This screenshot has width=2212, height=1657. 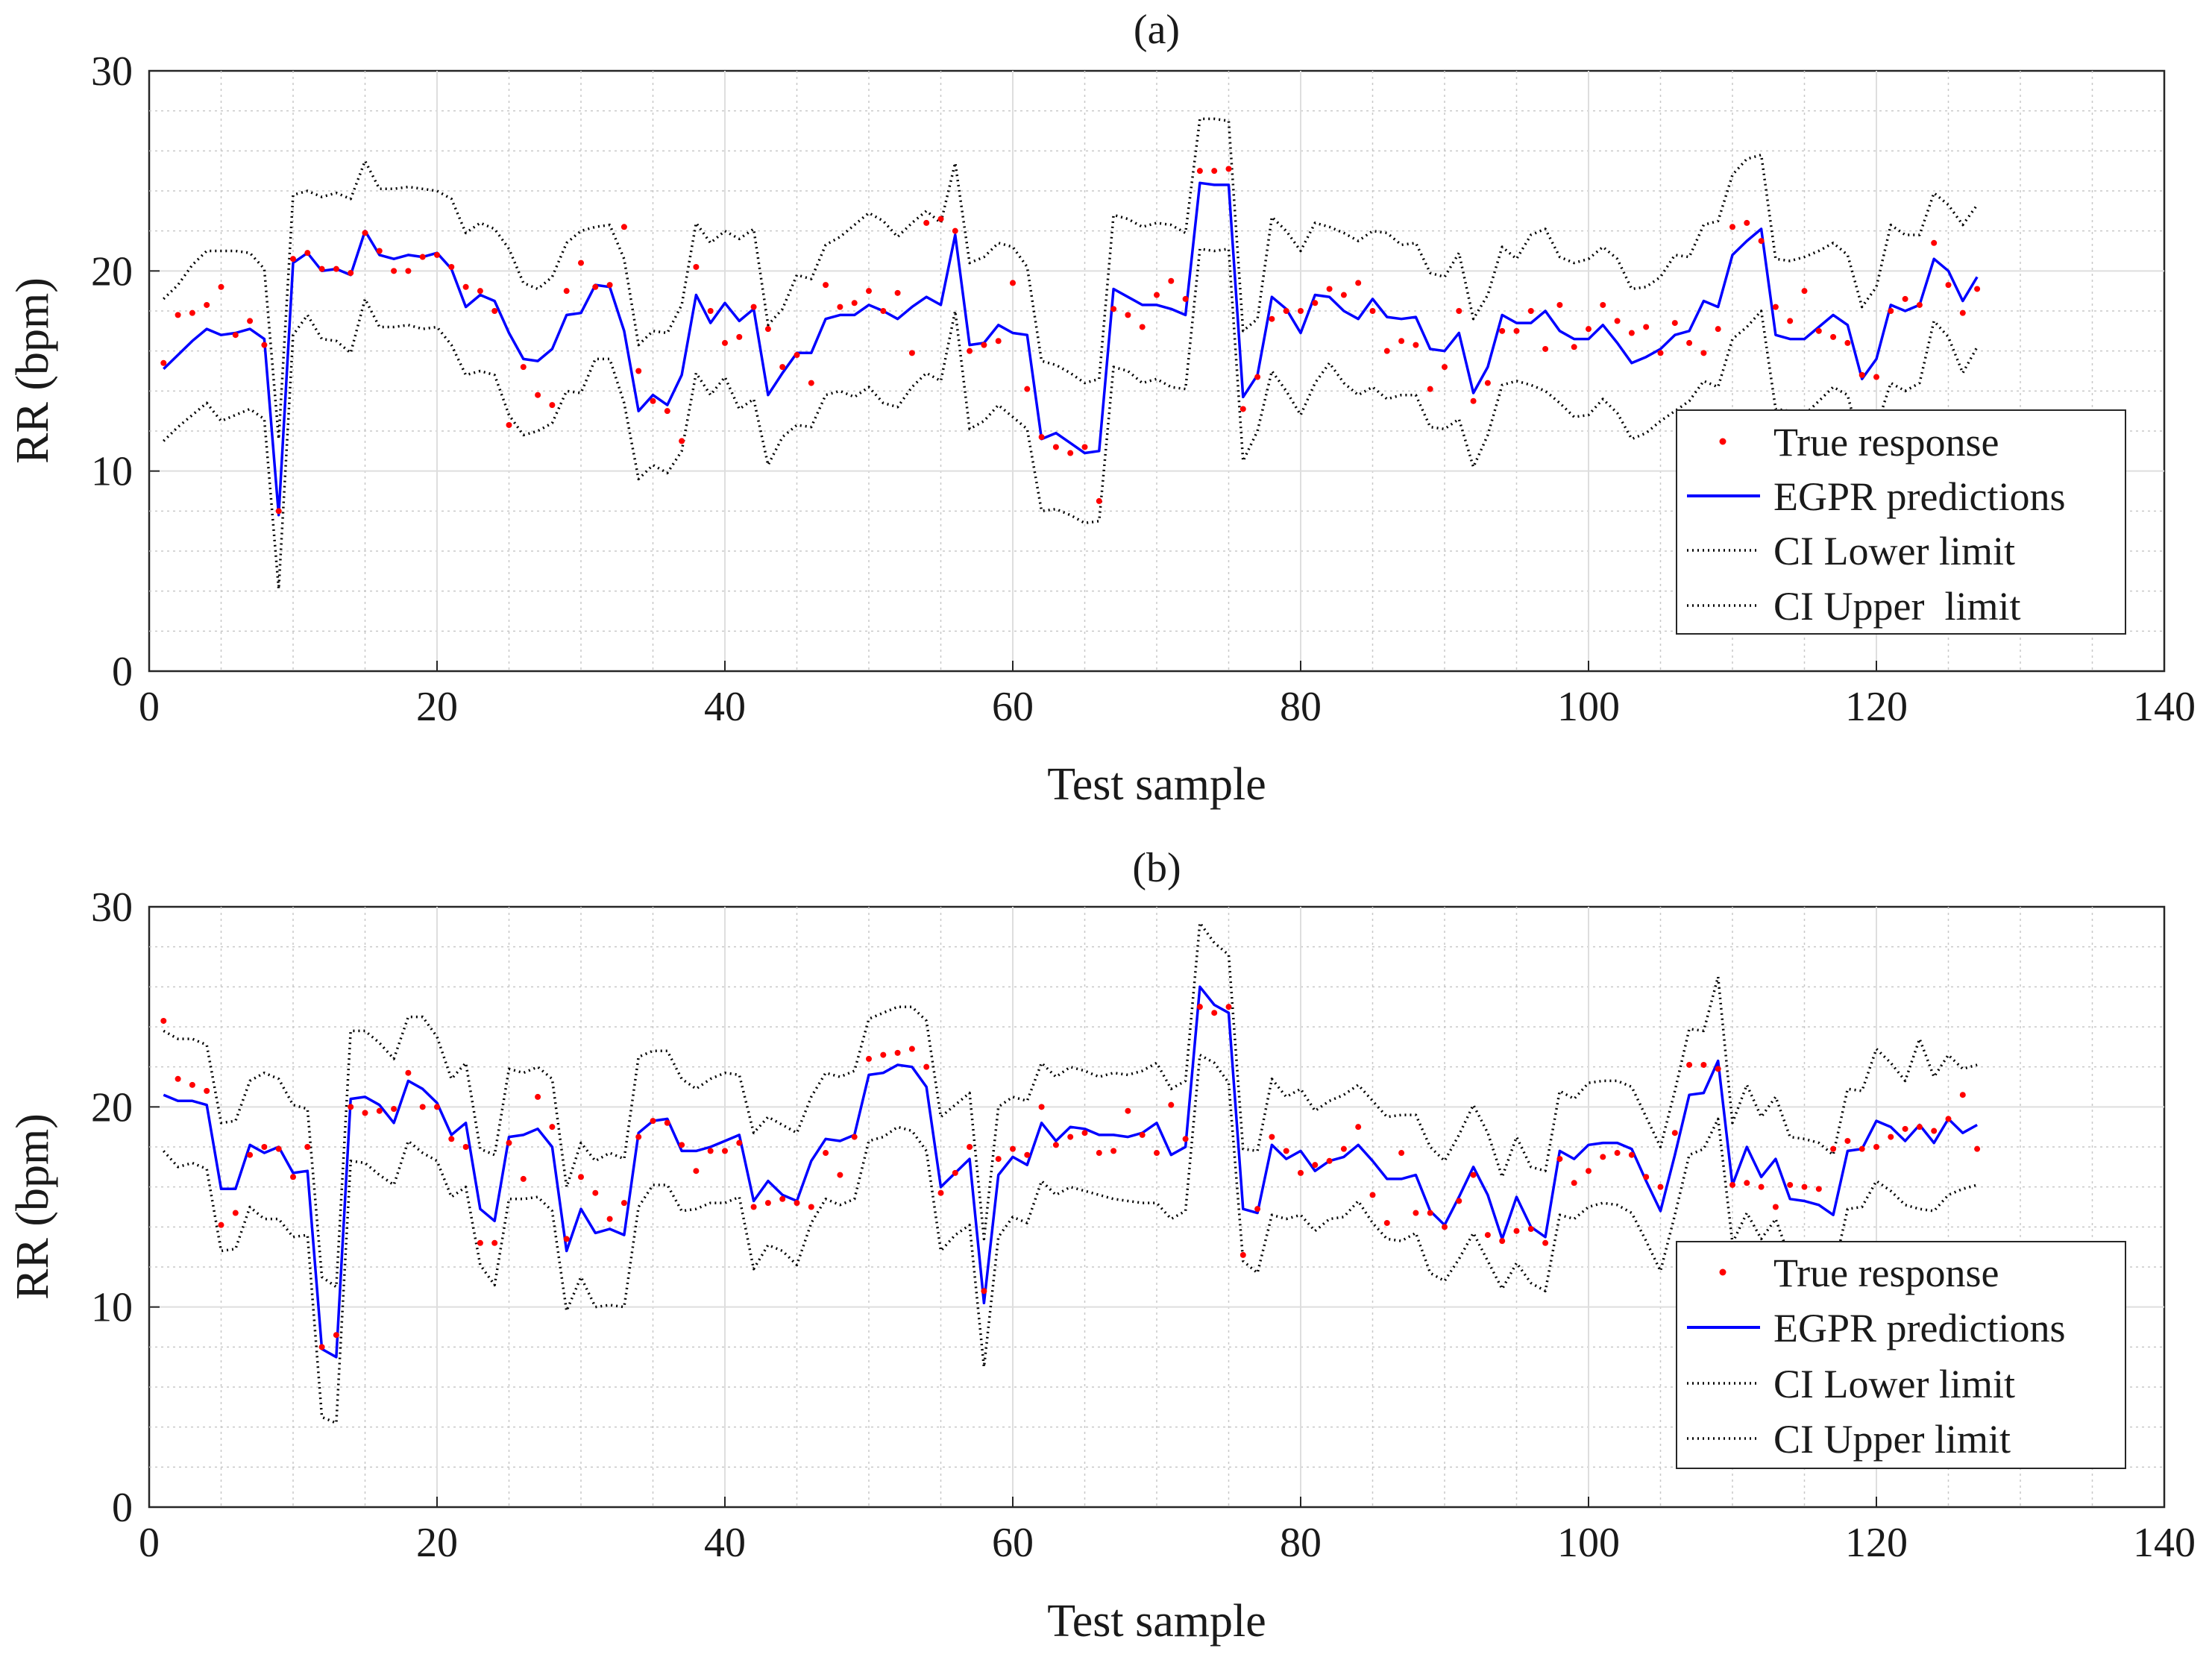 What do you see at coordinates (112, 1308) in the screenshot?
I see `y-tick-label-b: 10` at bounding box center [112, 1308].